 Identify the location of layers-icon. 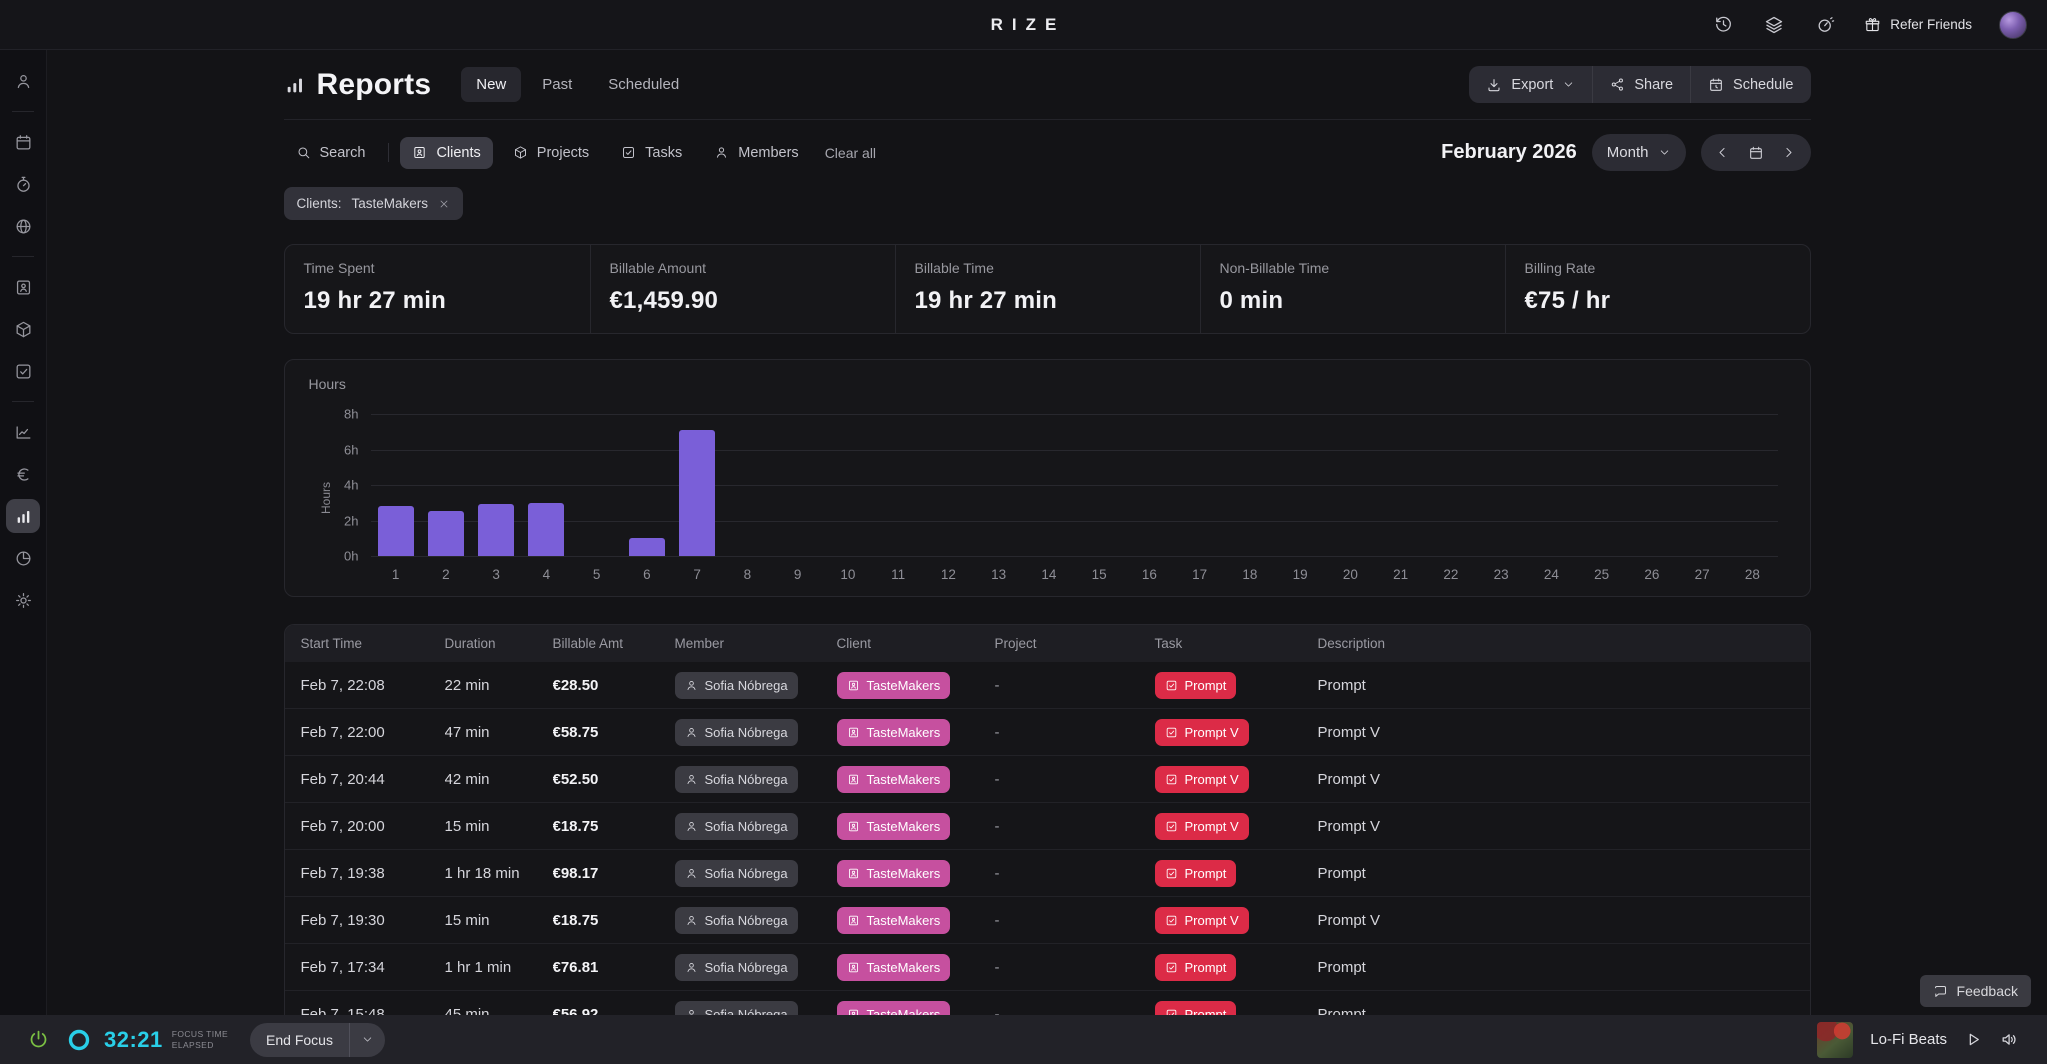
(1774, 25).